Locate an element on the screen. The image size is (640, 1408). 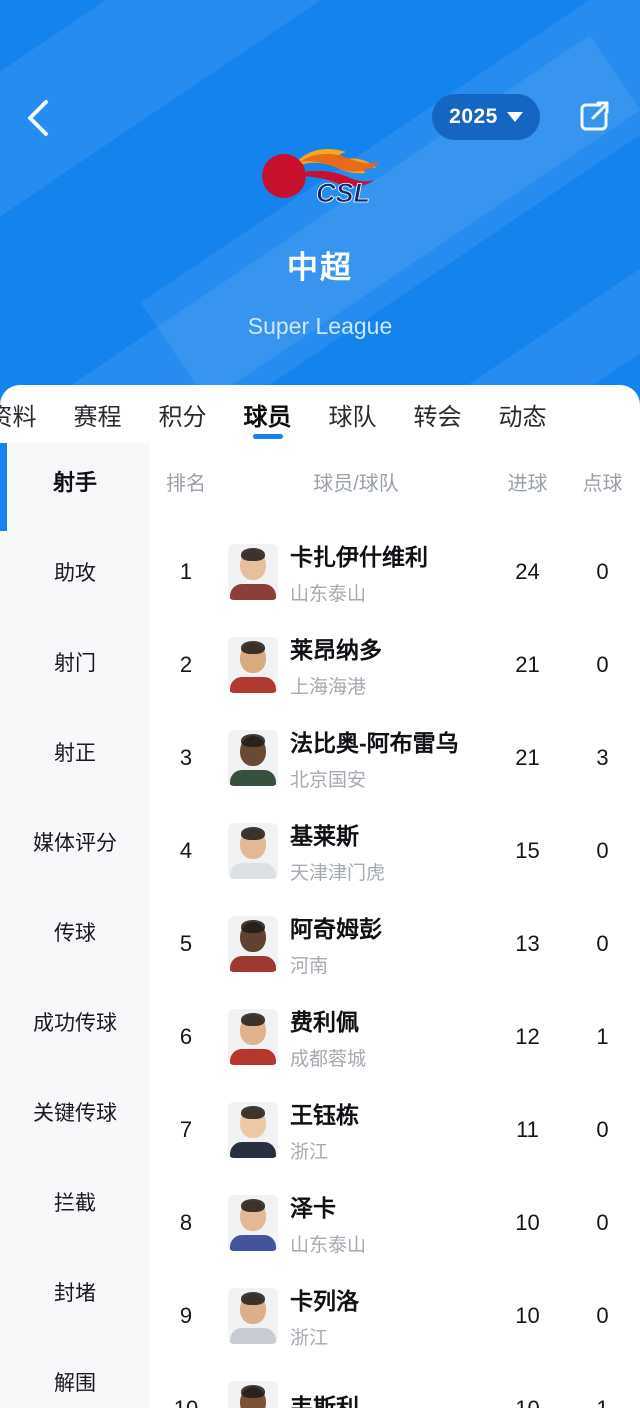
rank-value: 4 is located at coordinates (186, 850).